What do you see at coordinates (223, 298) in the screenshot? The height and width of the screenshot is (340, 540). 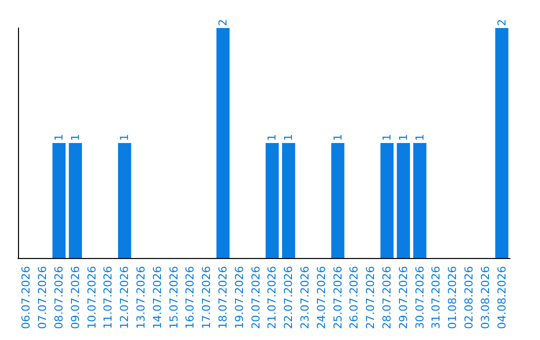 I see `x-tick-label: 18.07.2026` at bounding box center [223, 298].